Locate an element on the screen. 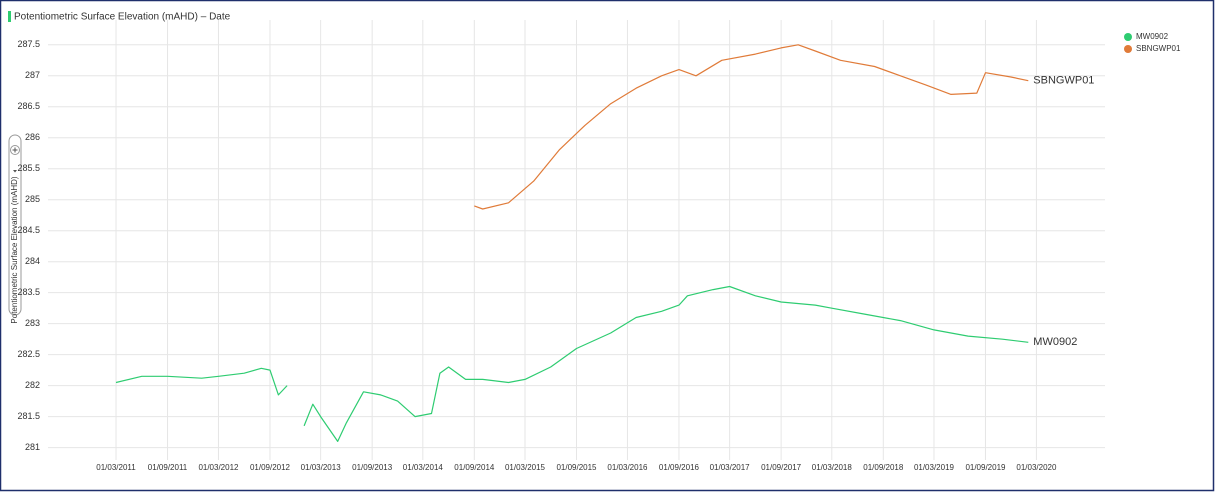 This screenshot has height=492, width=1215. y-tick-label: 285 is located at coordinates (32, 199).